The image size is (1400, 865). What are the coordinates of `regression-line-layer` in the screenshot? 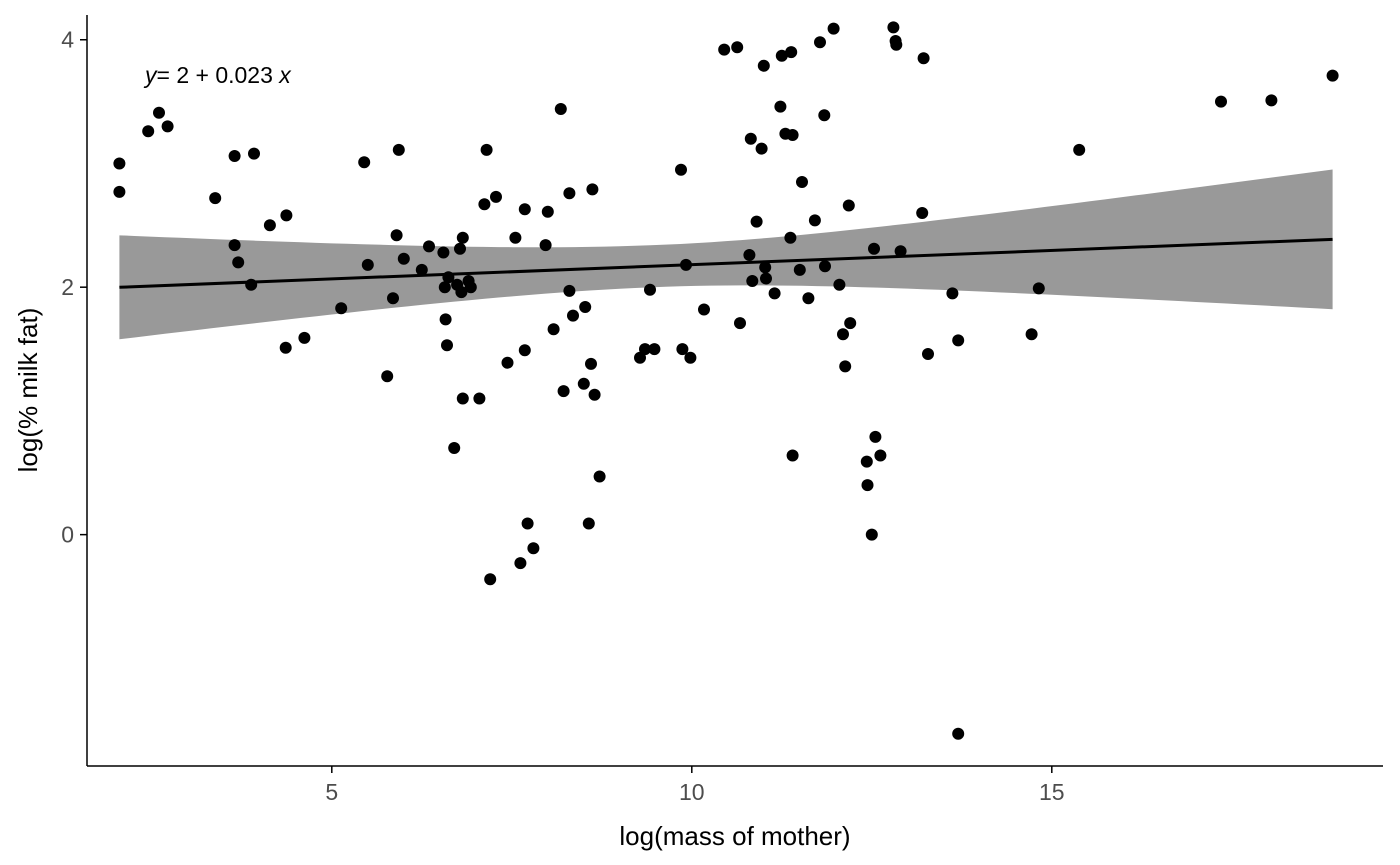 It's located at (726, 263).